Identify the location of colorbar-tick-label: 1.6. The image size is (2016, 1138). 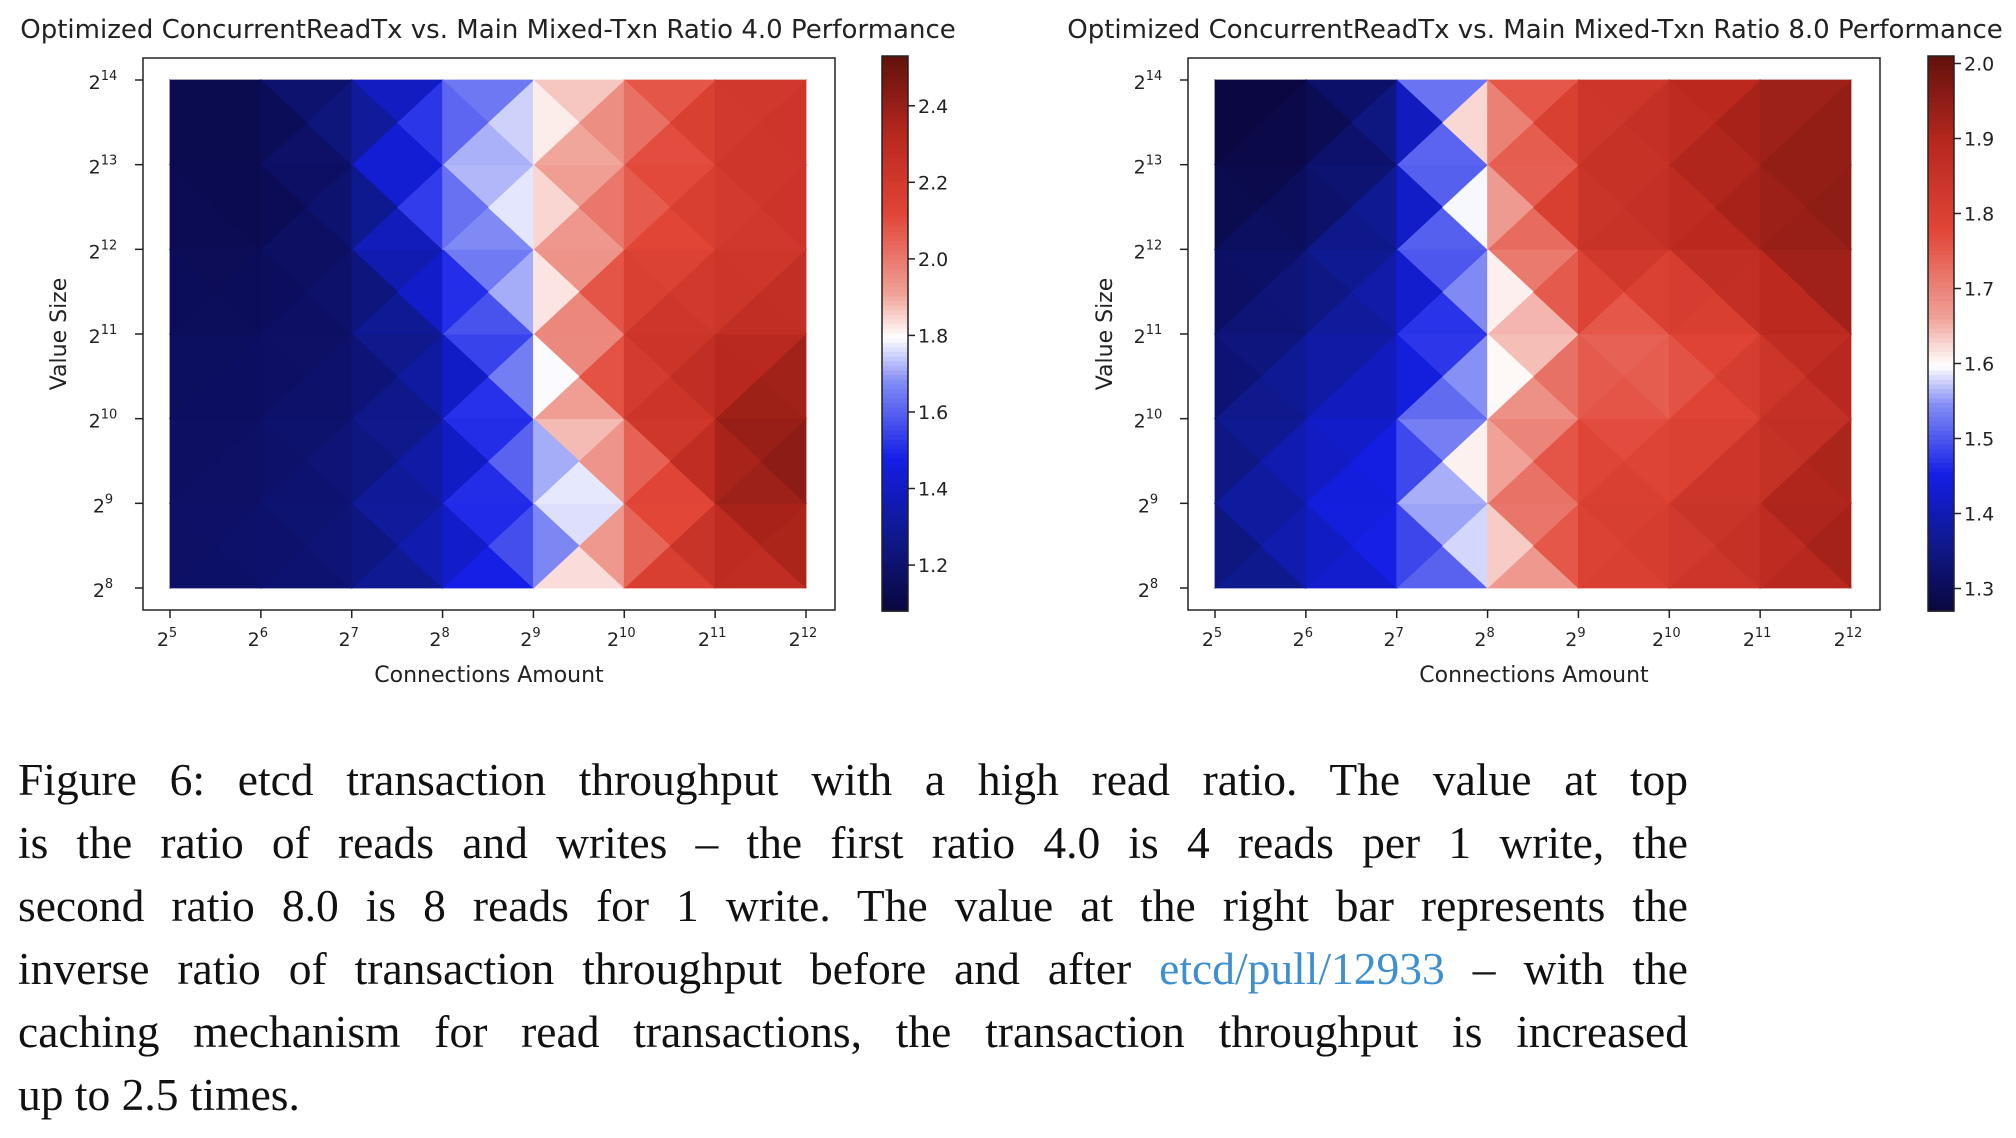
(1979, 365).